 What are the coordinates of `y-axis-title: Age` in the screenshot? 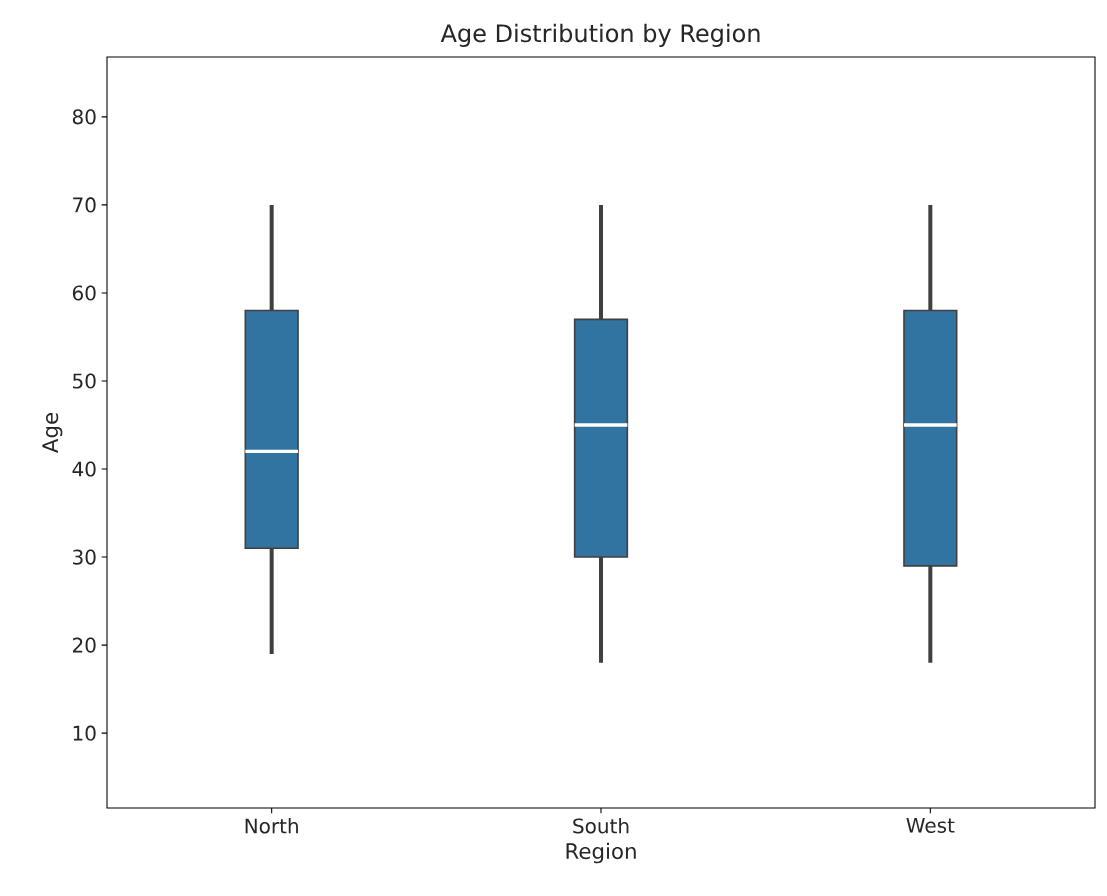 It's located at (52, 433).